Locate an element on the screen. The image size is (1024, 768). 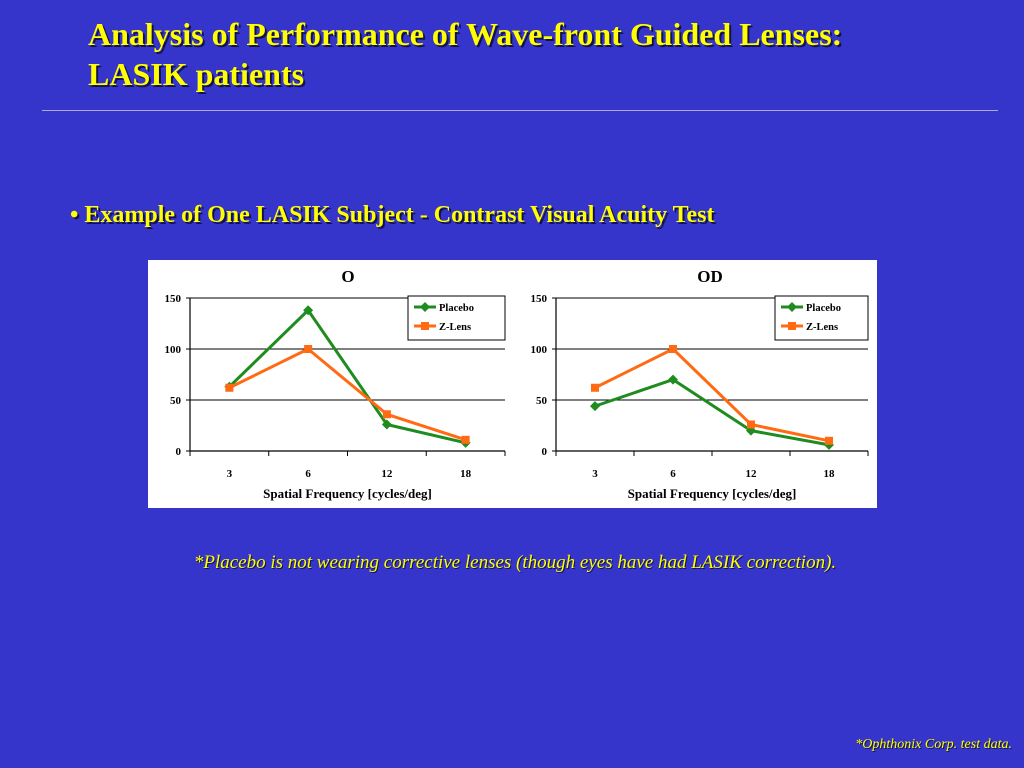
source-note: *Ophthonix Corp. test data. is located at coordinates (933, 744).